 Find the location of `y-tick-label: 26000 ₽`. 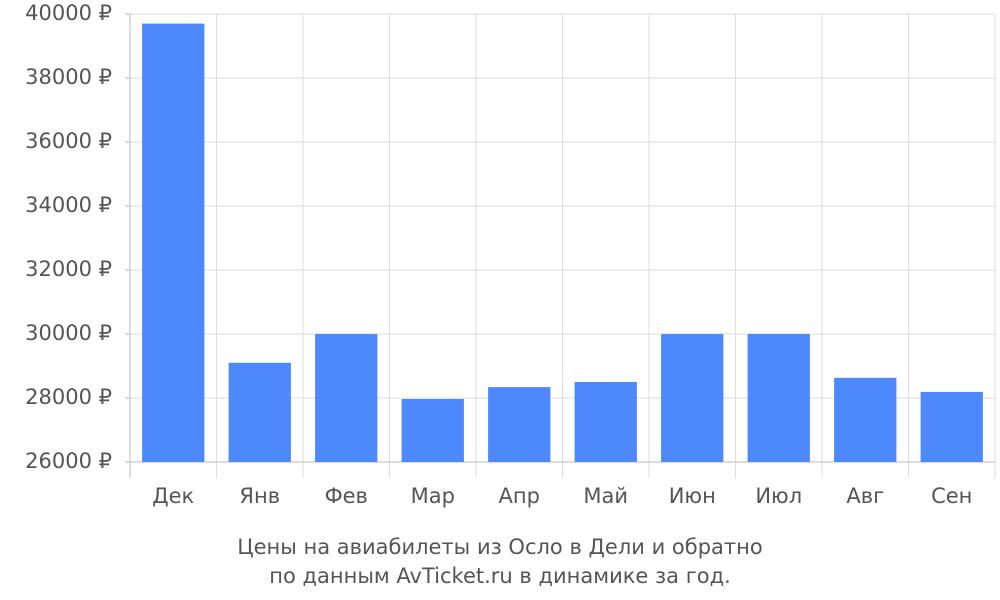

y-tick-label: 26000 ₽ is located at coordinates (68, 461).